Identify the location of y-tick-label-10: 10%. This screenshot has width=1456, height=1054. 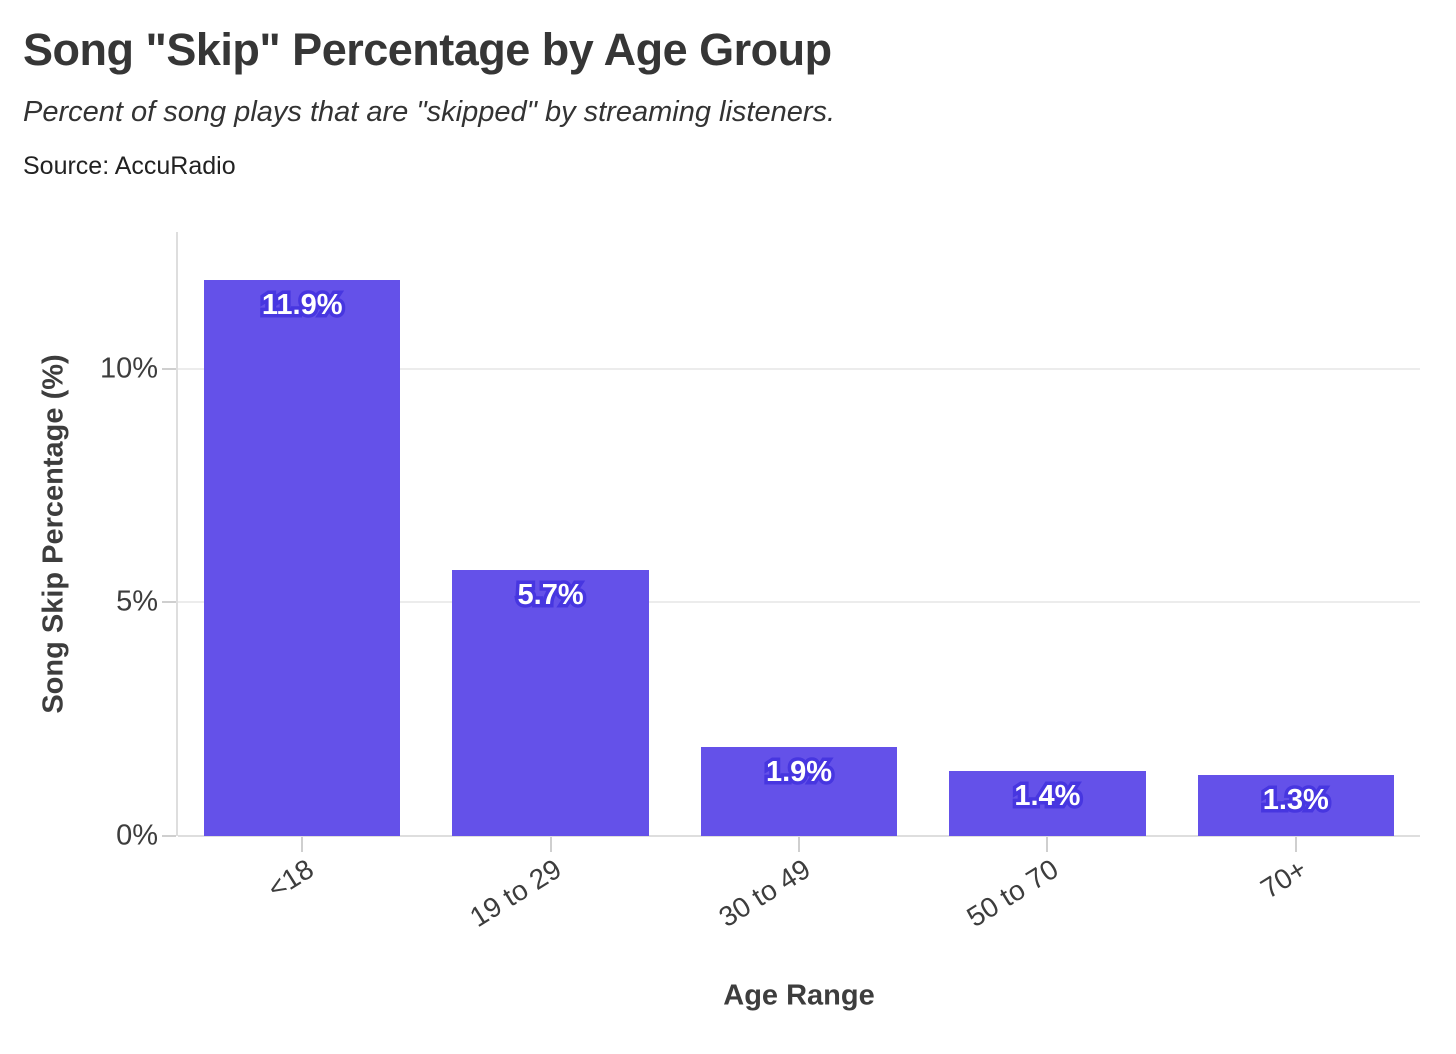
(128, 368).